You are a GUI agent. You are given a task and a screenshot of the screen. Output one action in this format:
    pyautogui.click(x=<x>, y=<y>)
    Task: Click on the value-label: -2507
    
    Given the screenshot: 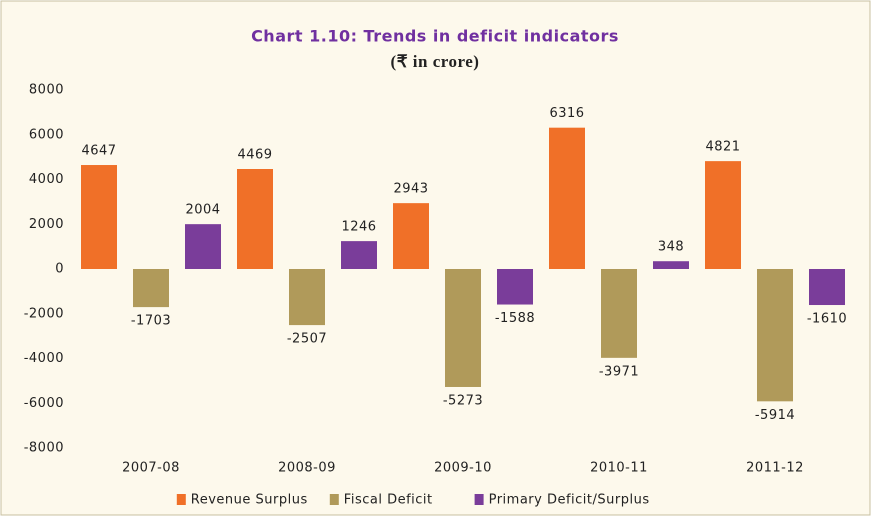 What is the action you would take?
    pyautogui.click(x=307, y=339)
    